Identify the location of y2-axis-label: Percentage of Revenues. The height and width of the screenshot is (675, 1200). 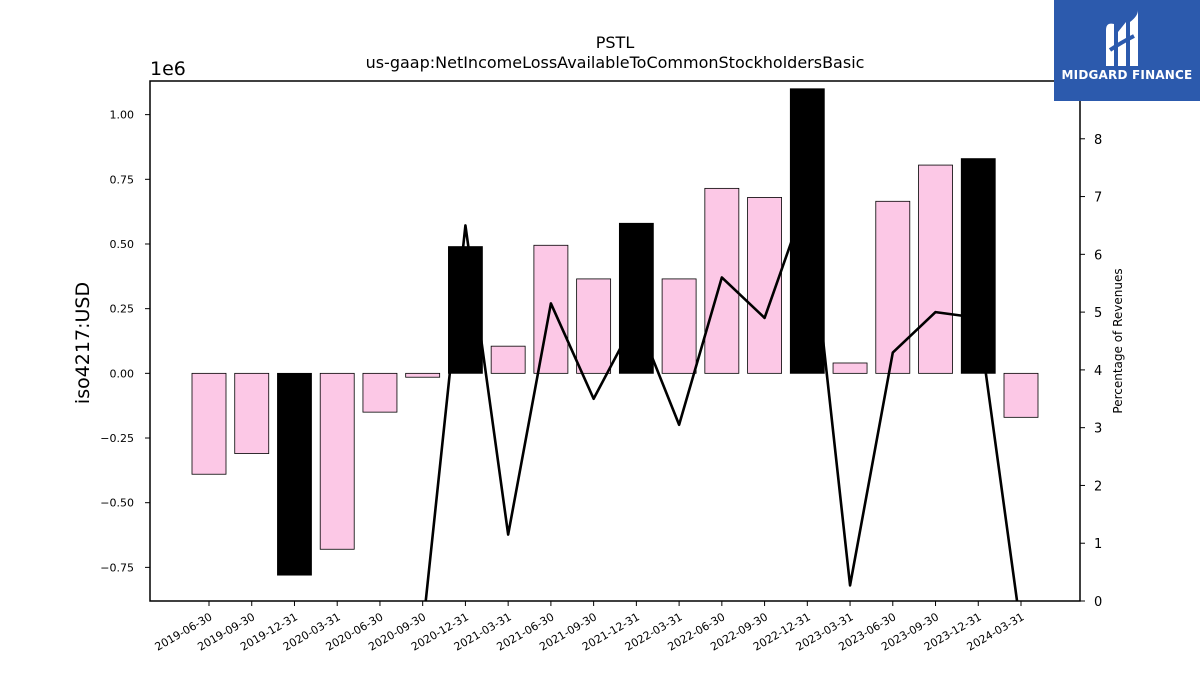
(1118, 340).